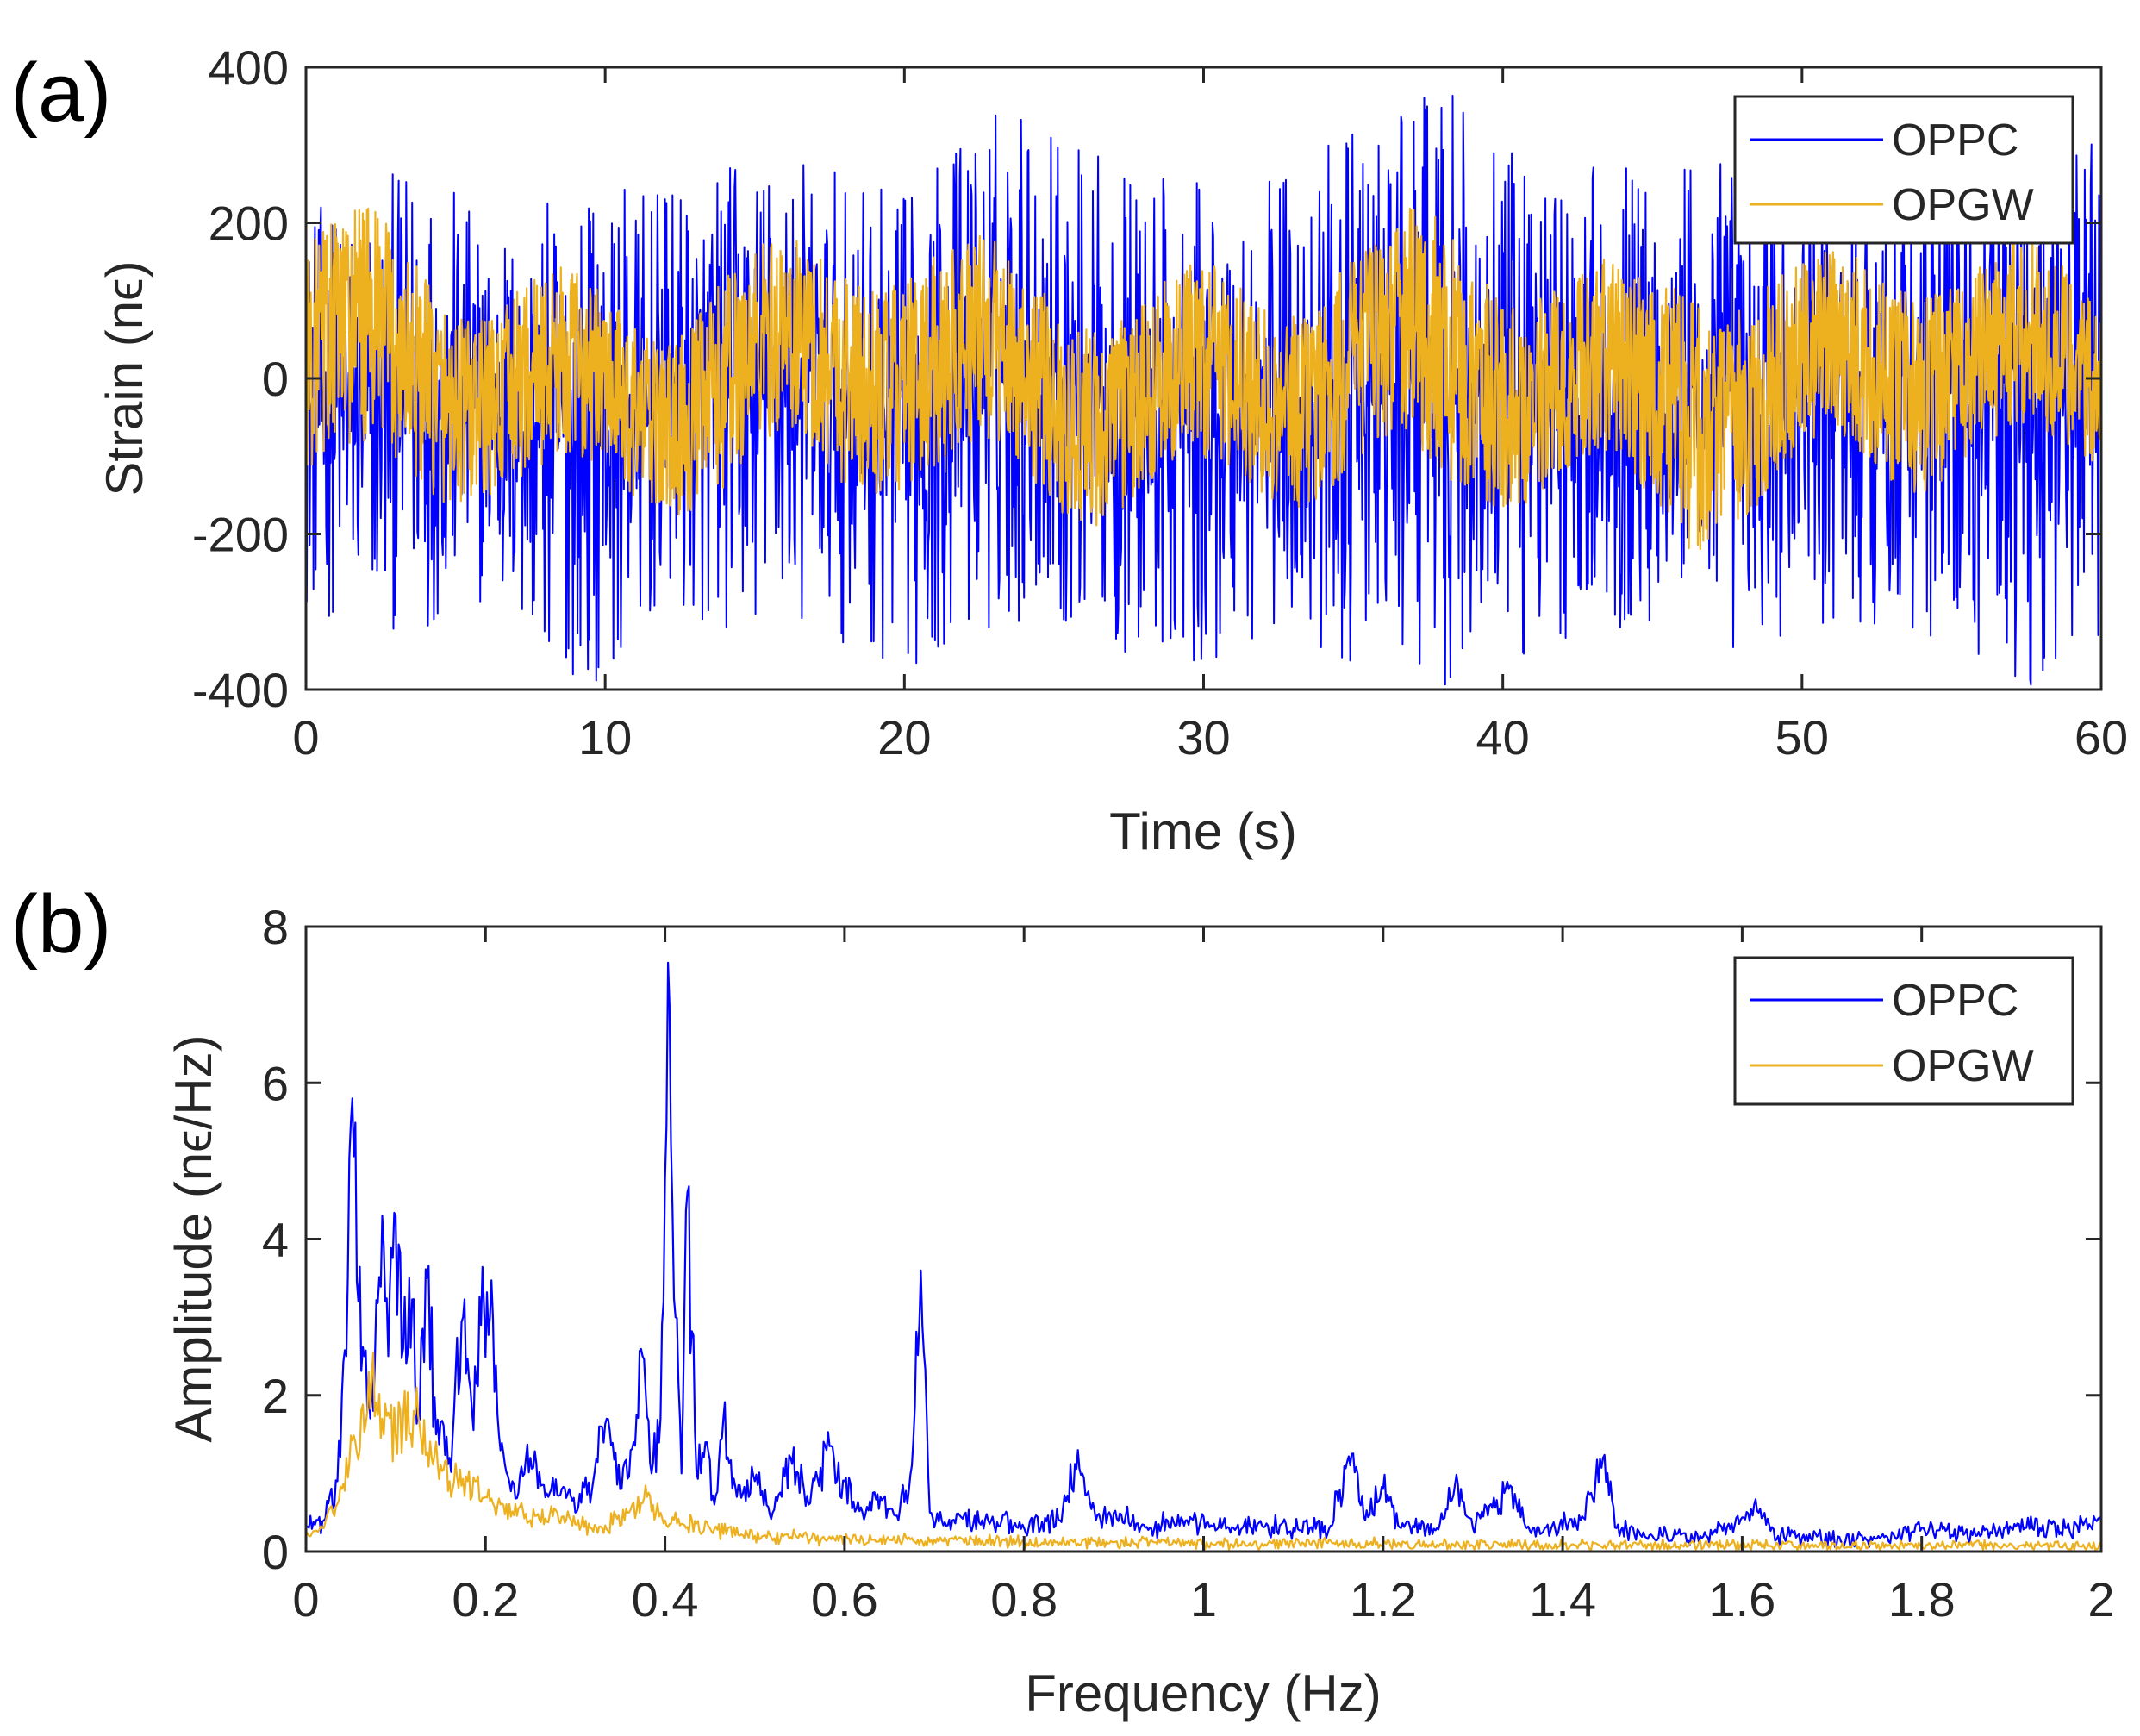 The width and height of the screenshot is (2140, 1736). What do you see at coordinates (1503, 737) in the screenshot?
I see `x-tick-label: 40` at bounding box center [1503, 737].